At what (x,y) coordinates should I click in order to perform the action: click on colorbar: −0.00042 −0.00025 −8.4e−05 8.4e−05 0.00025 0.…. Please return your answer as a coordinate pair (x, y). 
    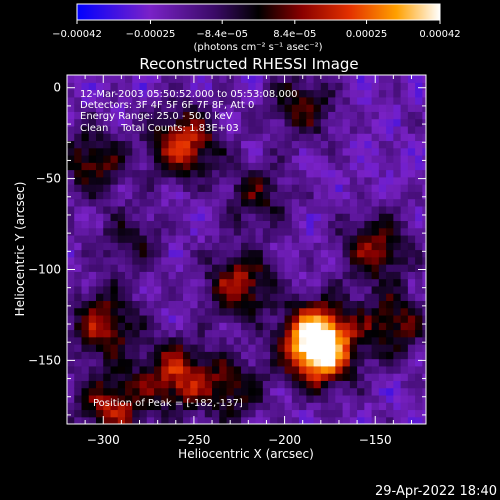
    Looking at the image, I should click on (256, 28).